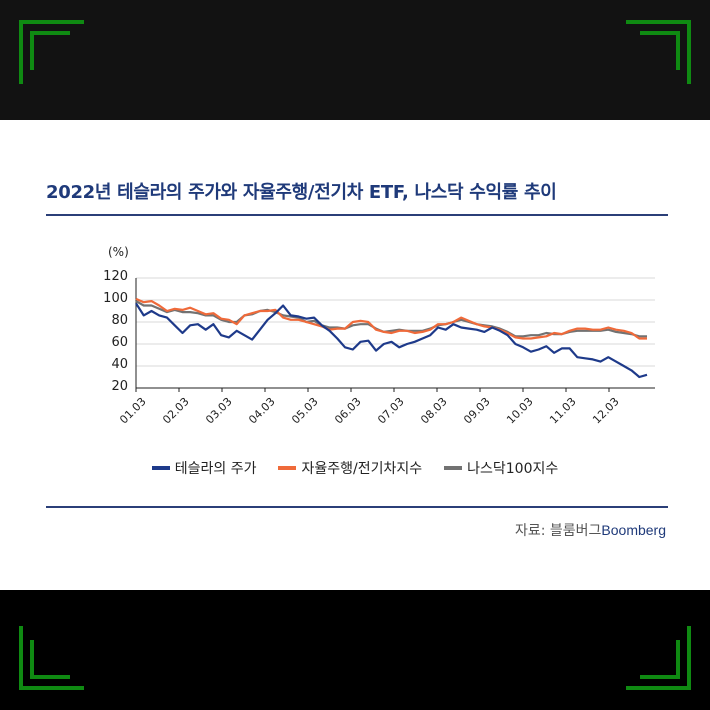 This screenshot has width=710, height=710. Describe the element at coordinates (119, 320) in the screenshot. I see `y-tick-label: 80` at that location.